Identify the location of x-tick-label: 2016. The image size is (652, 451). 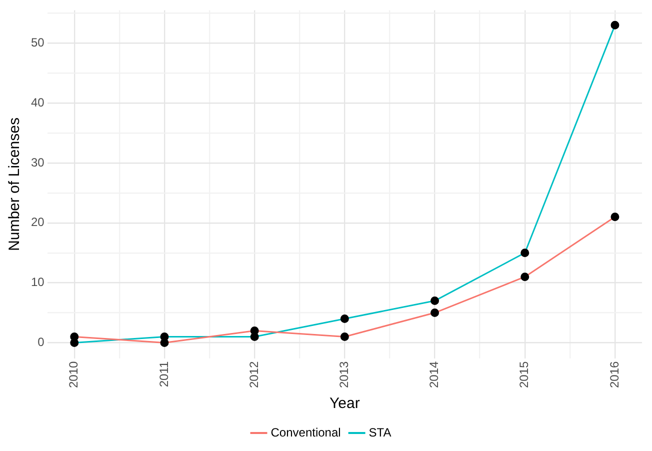
(614, 374).